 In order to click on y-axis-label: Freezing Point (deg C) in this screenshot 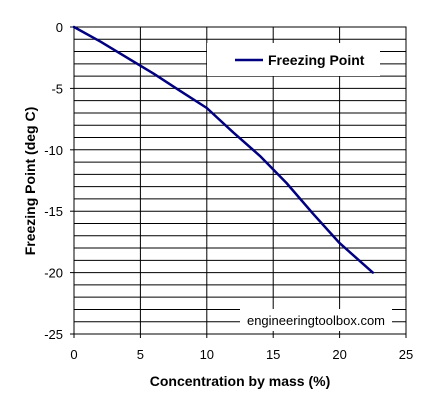, I will do `click(30, 181)`.